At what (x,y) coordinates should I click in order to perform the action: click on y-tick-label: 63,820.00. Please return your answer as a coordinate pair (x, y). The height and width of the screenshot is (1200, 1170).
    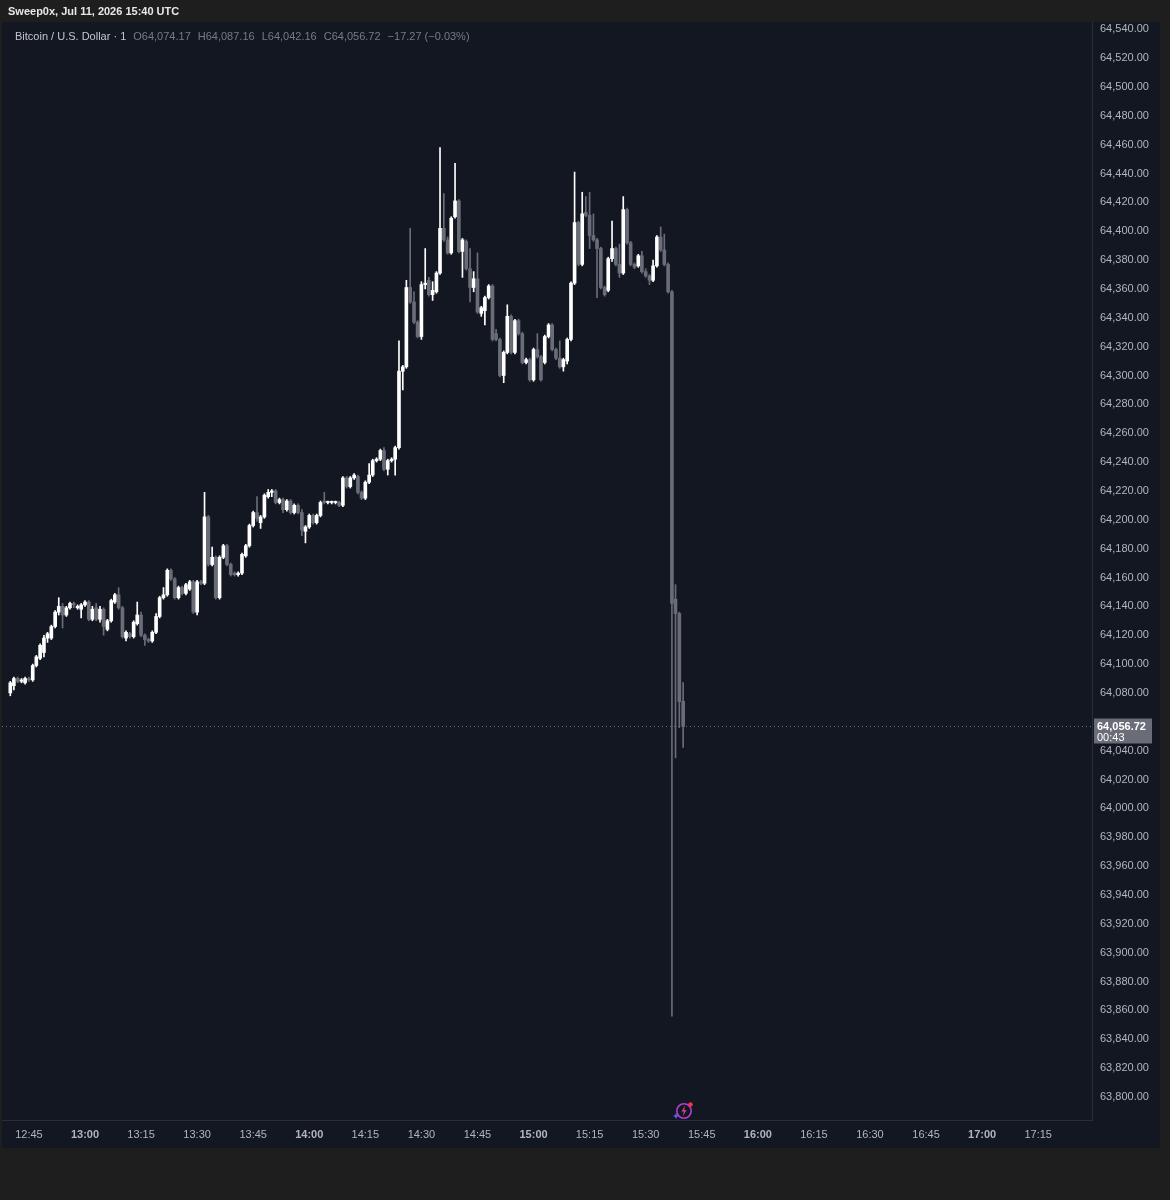
    Looking at the image, I should click on (1124, 1067).